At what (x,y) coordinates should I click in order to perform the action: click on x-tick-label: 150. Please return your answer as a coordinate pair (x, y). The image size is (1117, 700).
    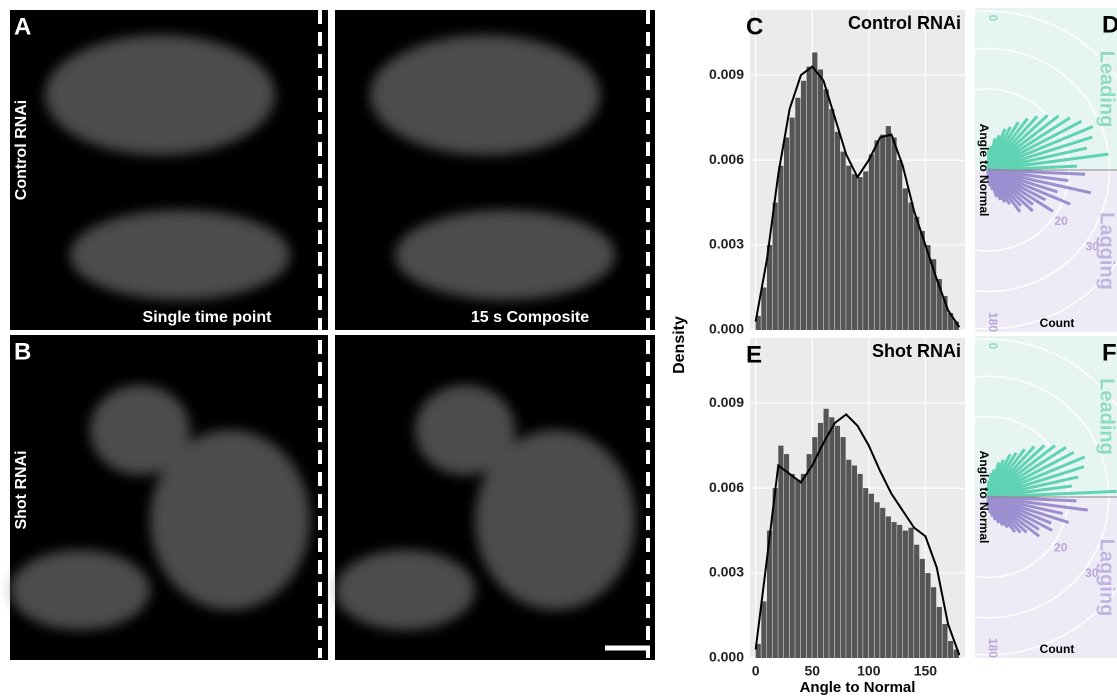
    Looking at the image, I should click on (926, 671).